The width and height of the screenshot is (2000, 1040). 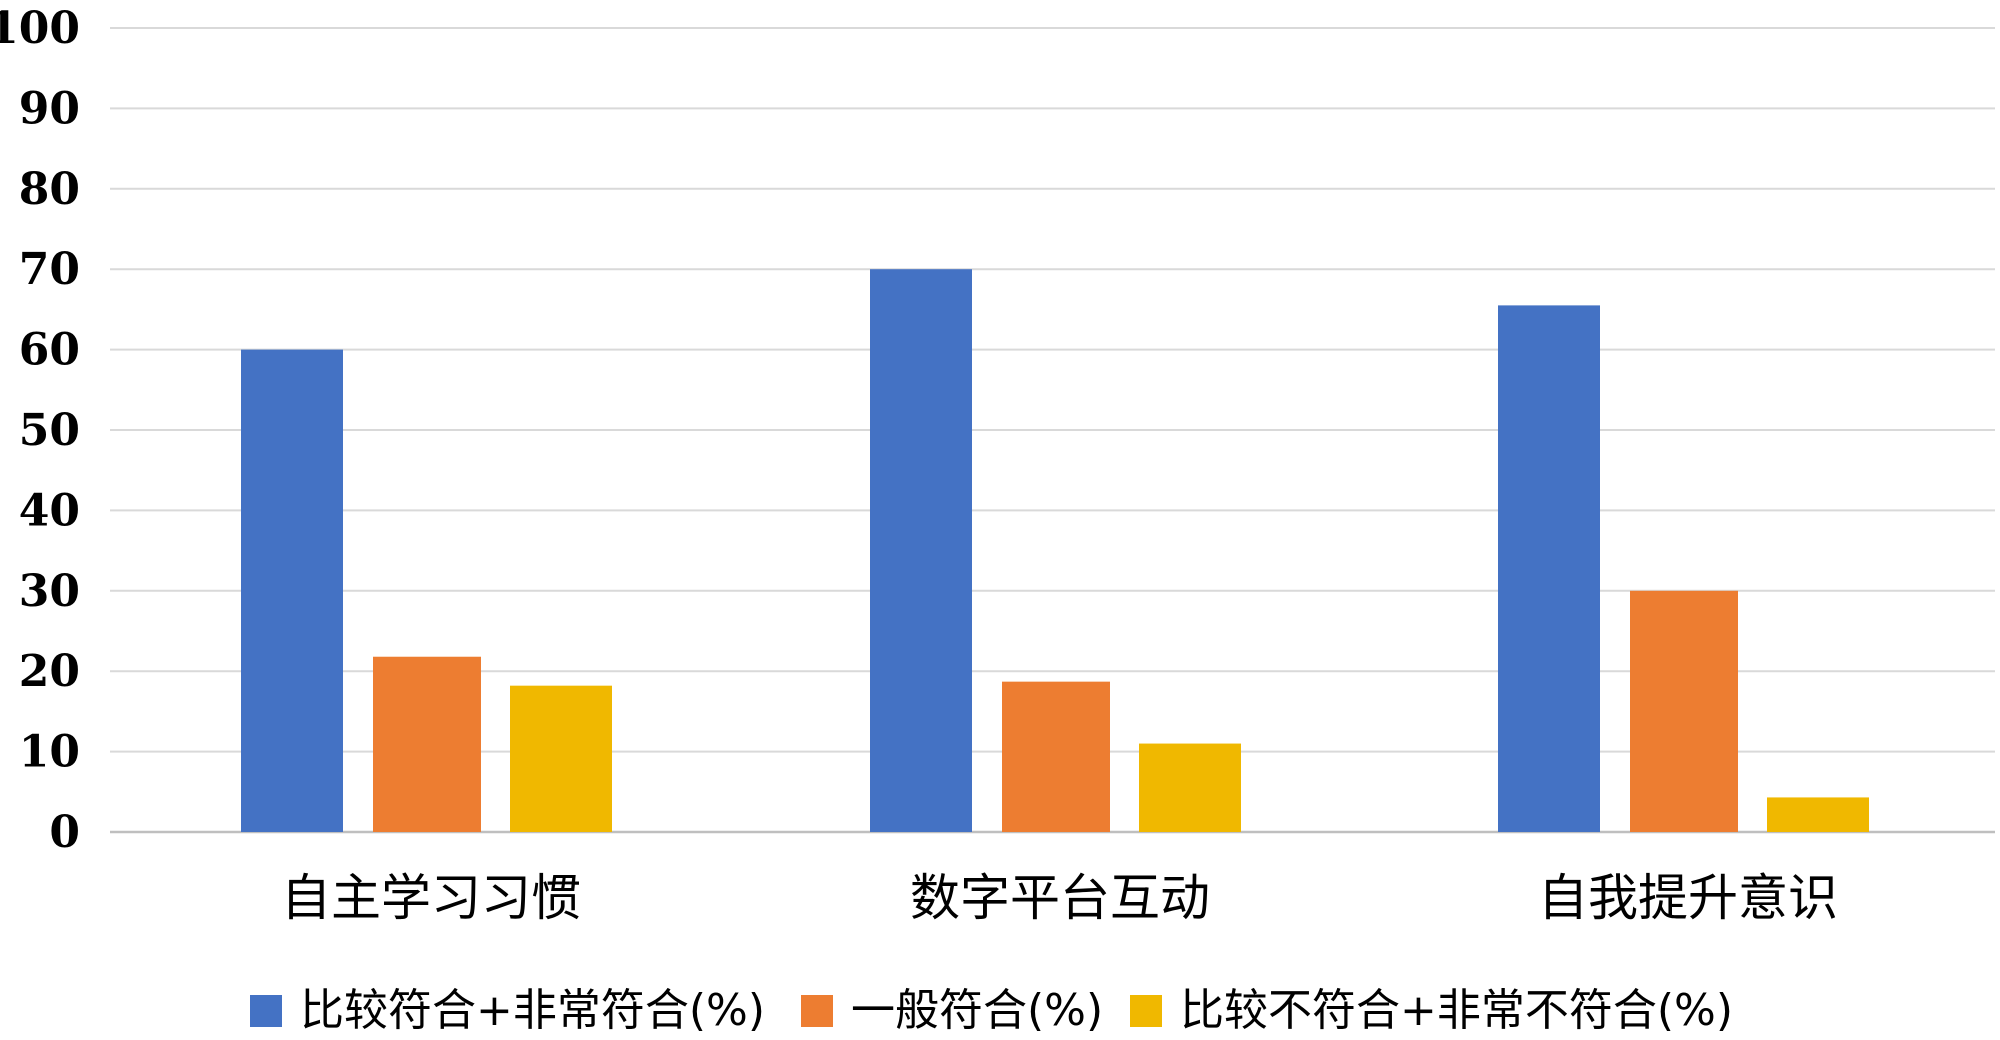 I want to click on y-axis-ticks: 0 10 20 30 40 50 60 70 80 90 100, so click(x=40, y=430).